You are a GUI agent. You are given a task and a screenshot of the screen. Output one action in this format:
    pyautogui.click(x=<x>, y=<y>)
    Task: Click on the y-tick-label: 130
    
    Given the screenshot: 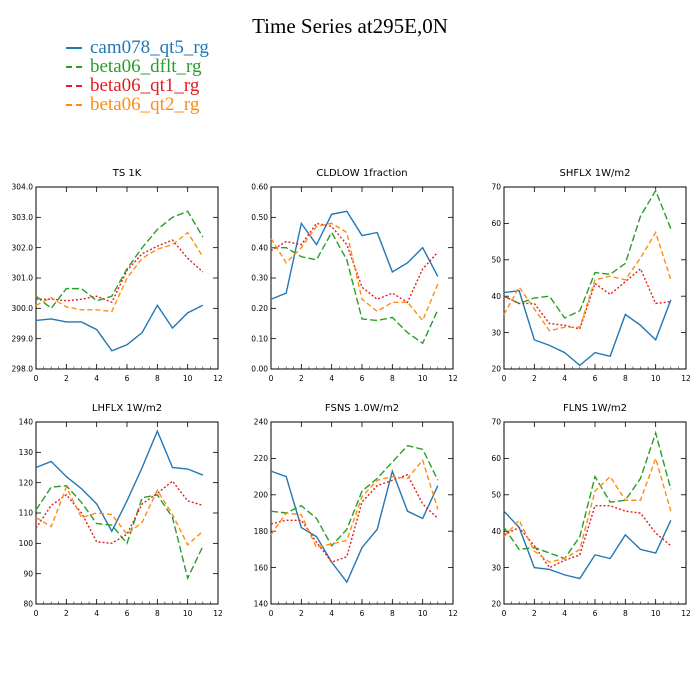 What is the action you would take?
    pyautogui.click(x=26, y=452)
    